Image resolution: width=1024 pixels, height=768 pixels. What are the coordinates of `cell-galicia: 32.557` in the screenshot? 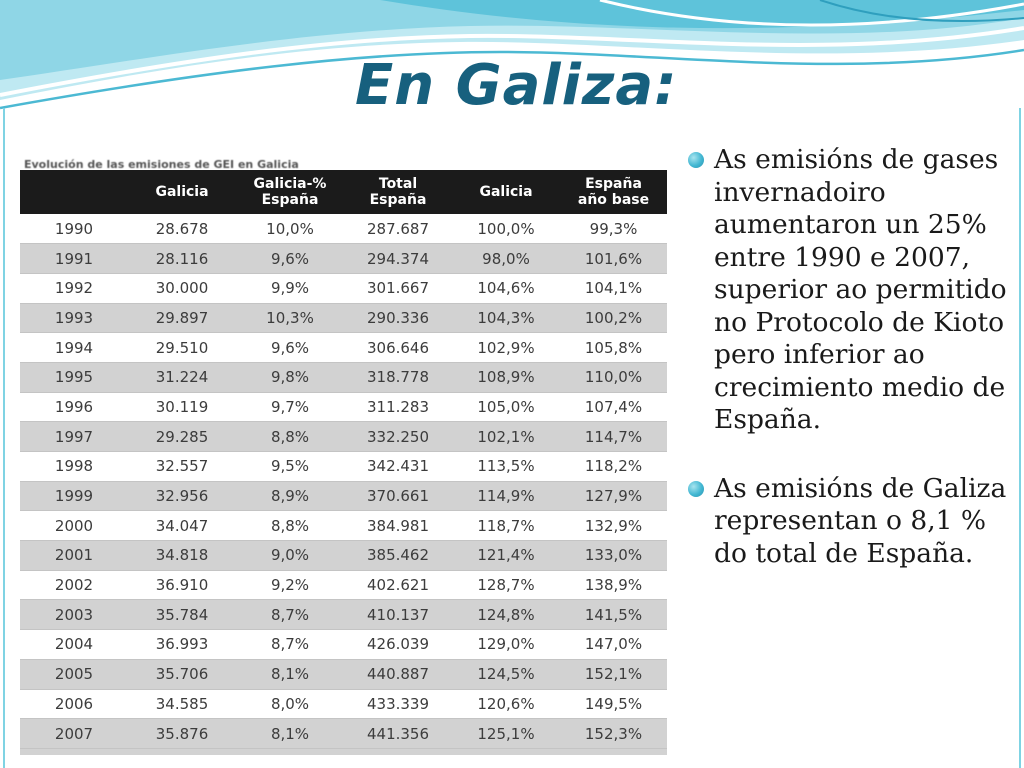 It's located at (182, 467).